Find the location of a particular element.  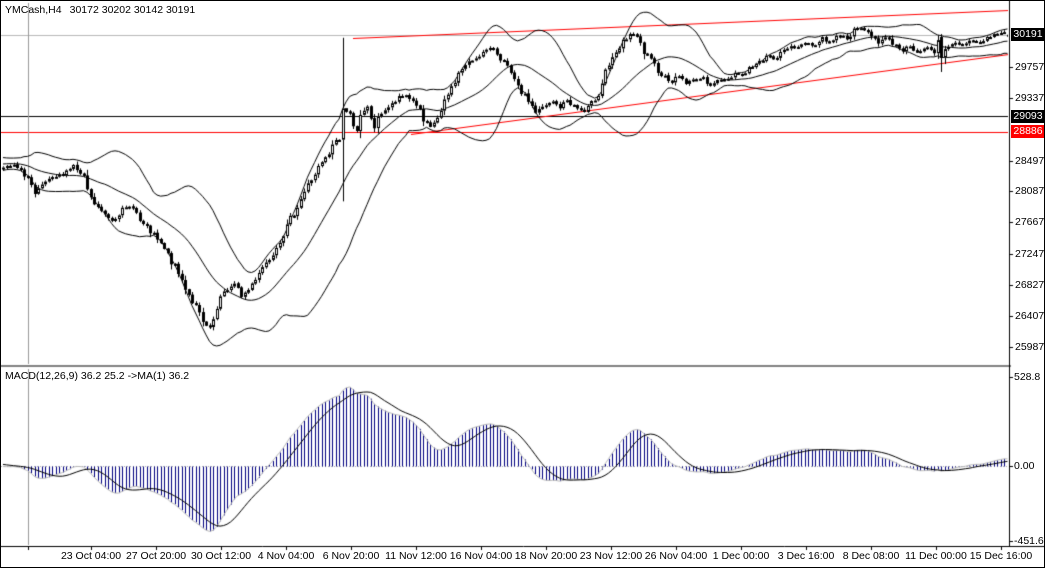

price-badge: 30191 is located at coordinates (1027, 35).